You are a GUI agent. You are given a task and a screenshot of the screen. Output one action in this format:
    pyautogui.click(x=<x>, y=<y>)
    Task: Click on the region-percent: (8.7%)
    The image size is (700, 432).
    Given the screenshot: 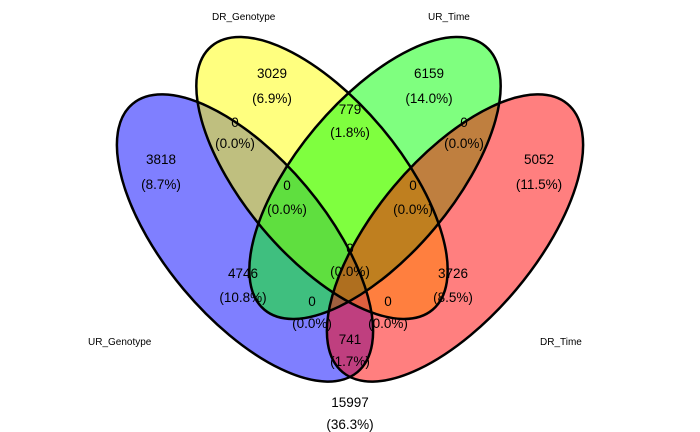 What is the action you would take?
    pyautogui.click(x=161, y=184)
    